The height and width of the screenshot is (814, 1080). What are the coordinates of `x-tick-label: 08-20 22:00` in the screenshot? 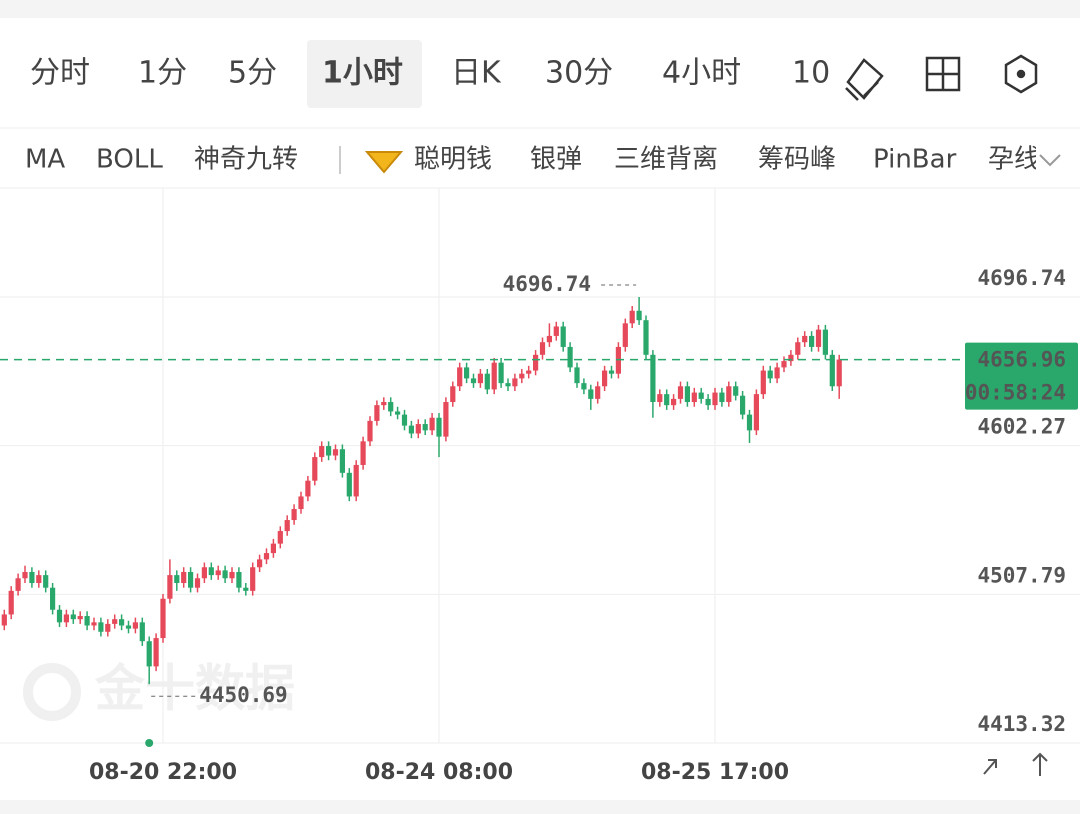 It's located at (163, 772).